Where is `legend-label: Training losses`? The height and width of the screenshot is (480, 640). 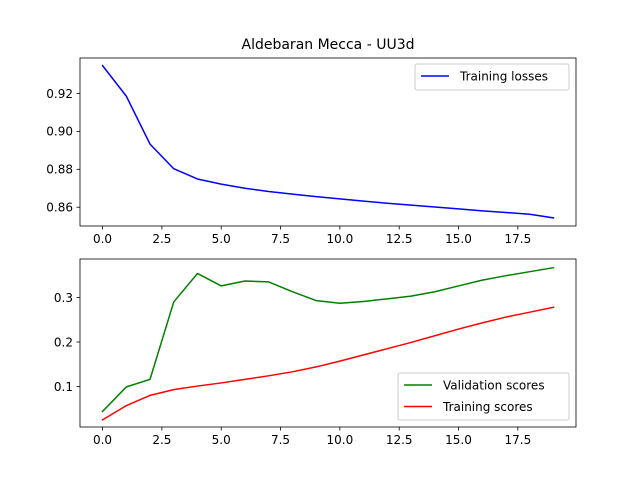
legend-label: Training losses is located at coordinates (503, 76).